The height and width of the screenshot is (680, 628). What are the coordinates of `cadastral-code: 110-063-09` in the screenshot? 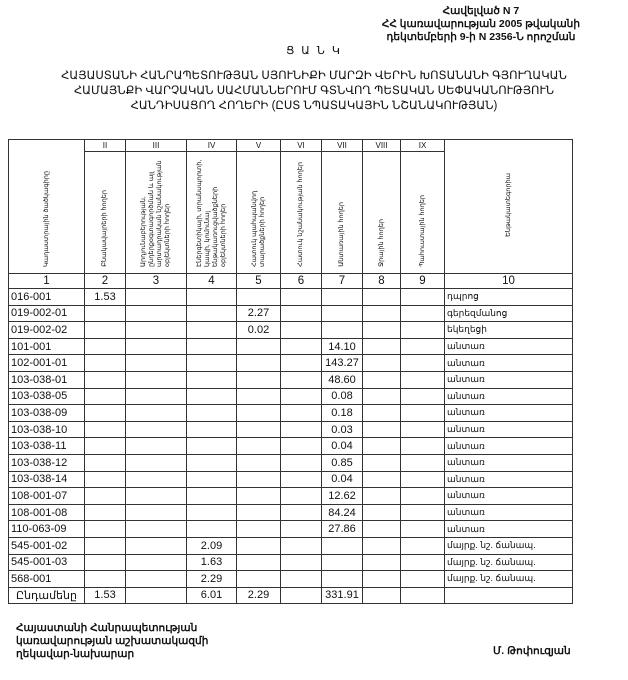 It's located at (46, 529).